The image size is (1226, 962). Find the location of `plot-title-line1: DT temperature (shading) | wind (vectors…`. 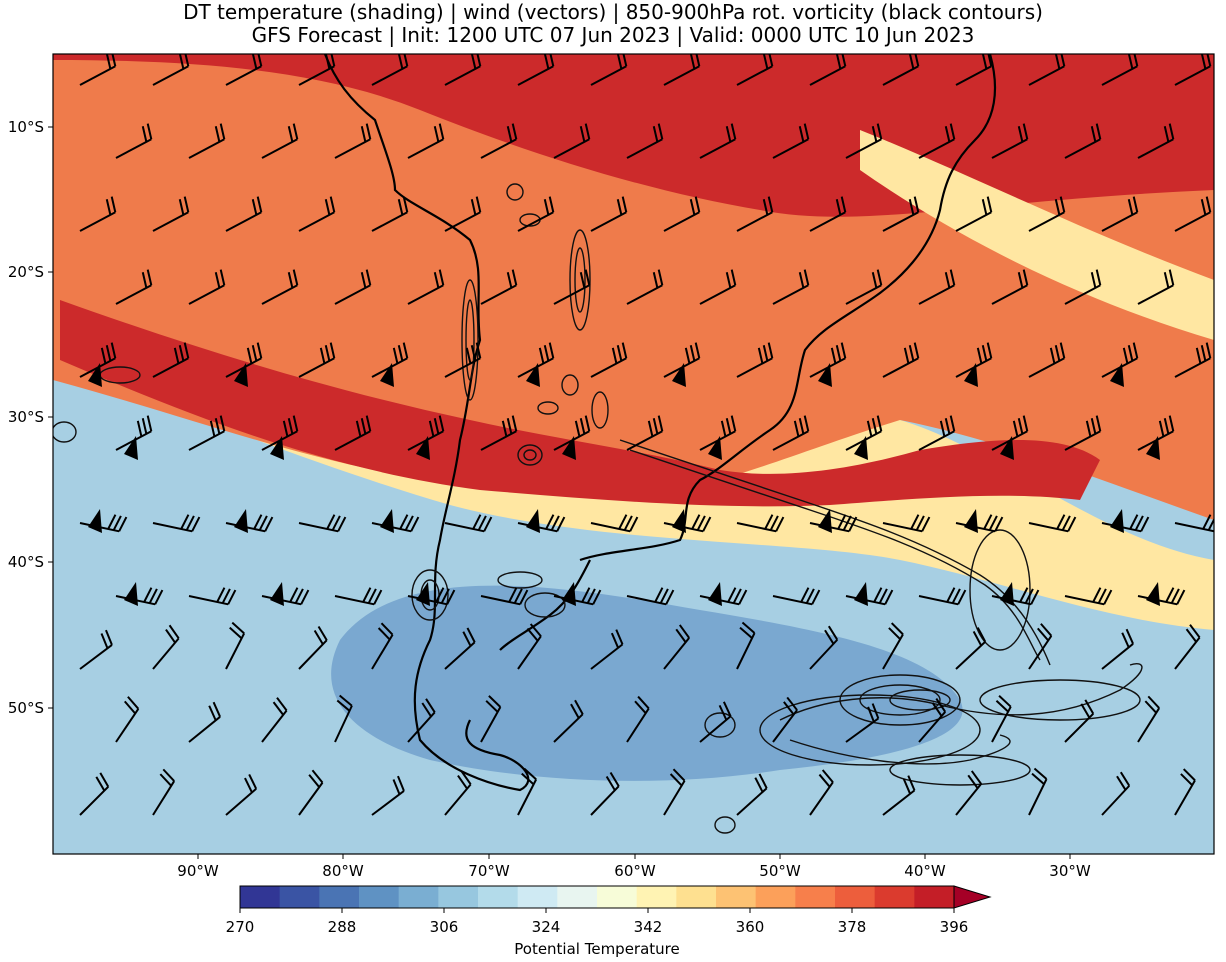

plot-title-line1: DT temperature (shading) | wind (vectors… is located at coordinates (613, 12).